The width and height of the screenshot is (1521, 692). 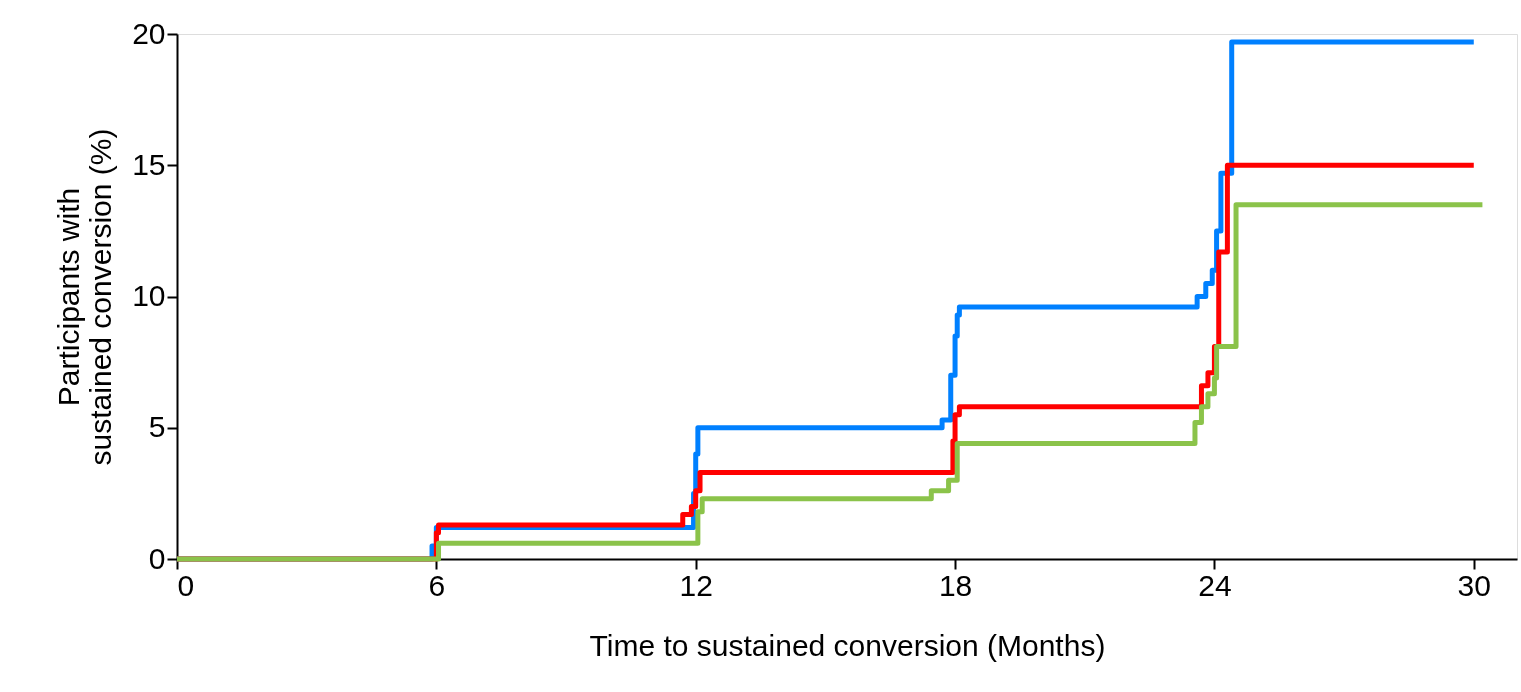 I want to click on y-tick-label: 0, so click(x=157, y=558).